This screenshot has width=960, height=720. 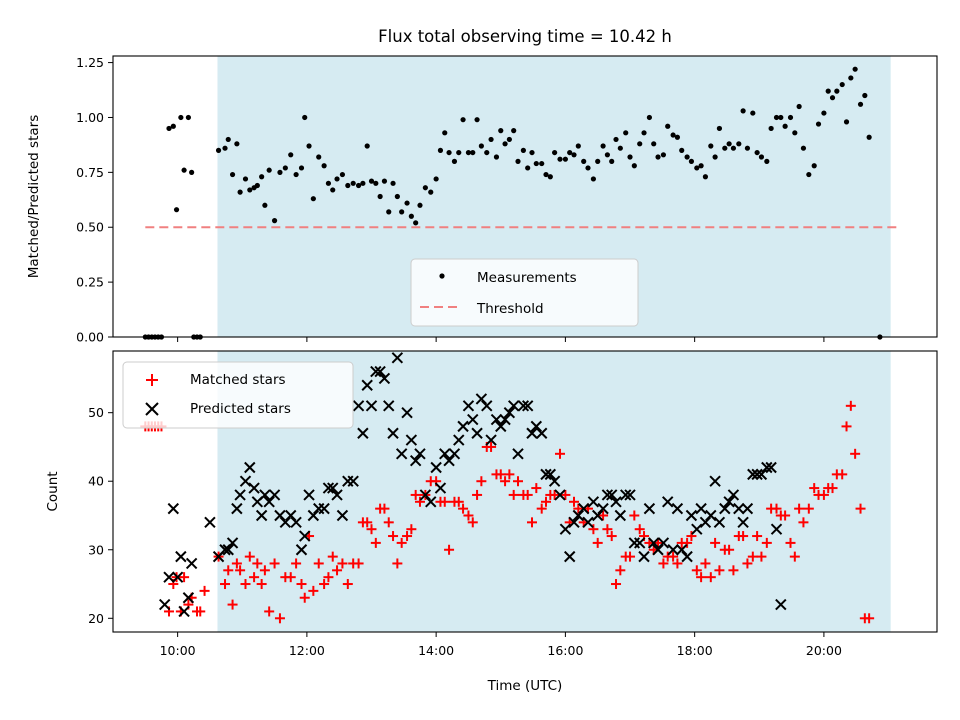 What do you see at coordinates (525, 686) in the screenshot?
I see `x-axis-label: Time (UTC)` at bounding box center [525, 686].